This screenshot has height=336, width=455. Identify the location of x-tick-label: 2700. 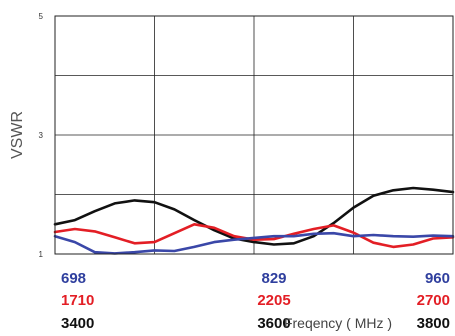
(433, 300).